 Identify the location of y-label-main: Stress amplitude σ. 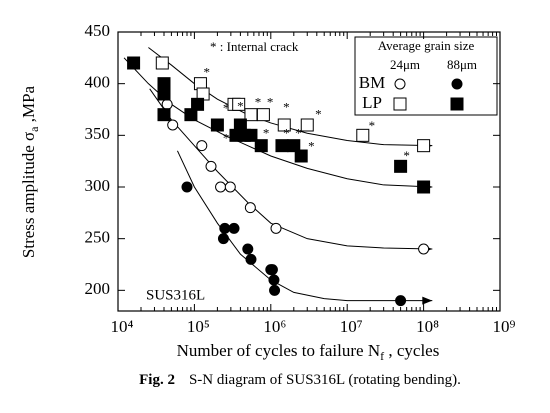
(28, 195).